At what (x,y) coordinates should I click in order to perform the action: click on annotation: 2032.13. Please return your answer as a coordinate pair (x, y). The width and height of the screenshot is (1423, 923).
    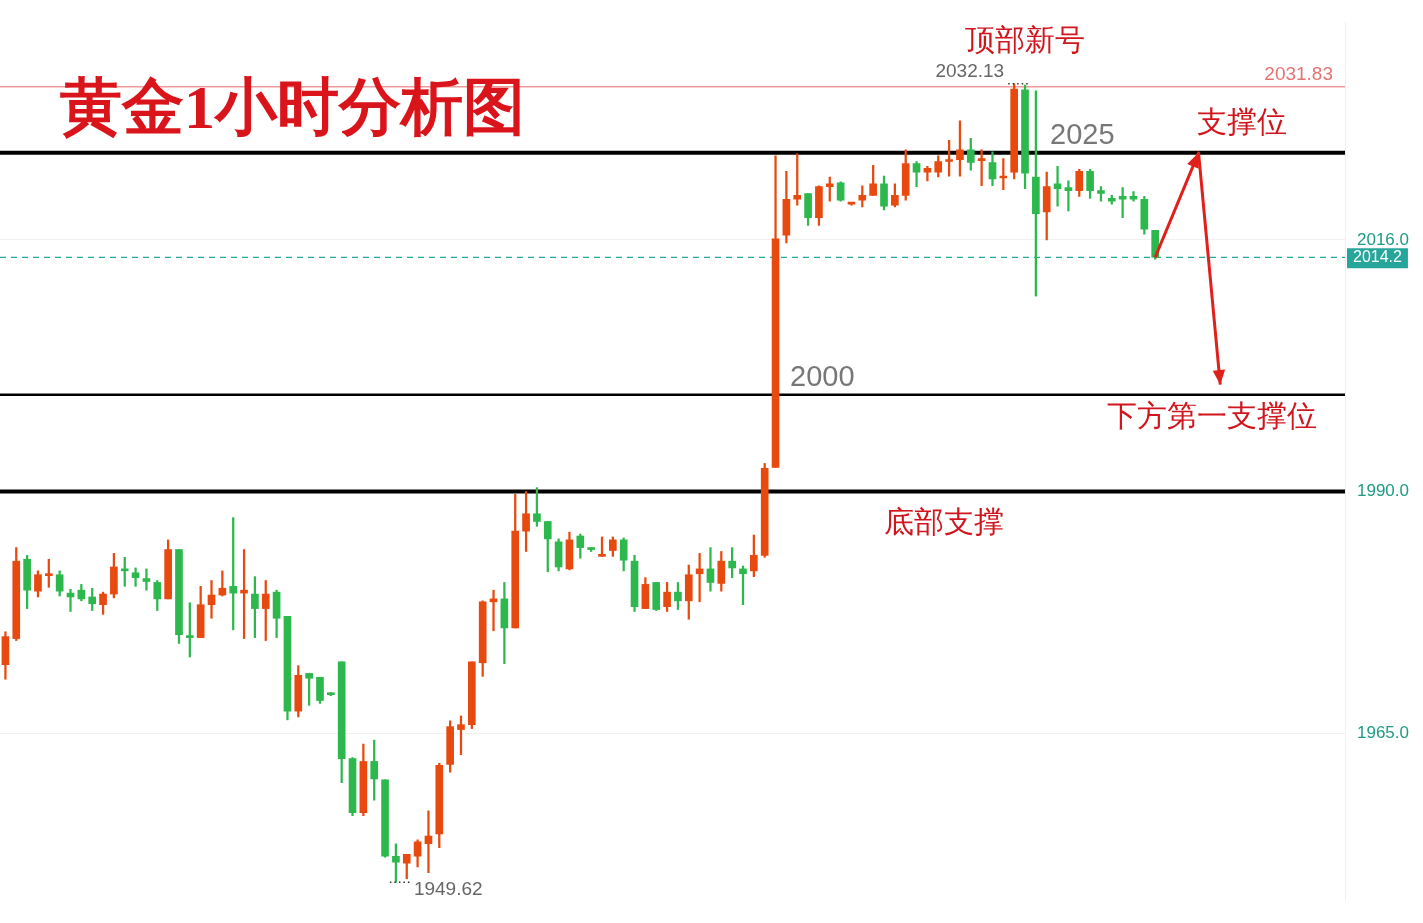
    Looking at the image, I should click on (970, 70).